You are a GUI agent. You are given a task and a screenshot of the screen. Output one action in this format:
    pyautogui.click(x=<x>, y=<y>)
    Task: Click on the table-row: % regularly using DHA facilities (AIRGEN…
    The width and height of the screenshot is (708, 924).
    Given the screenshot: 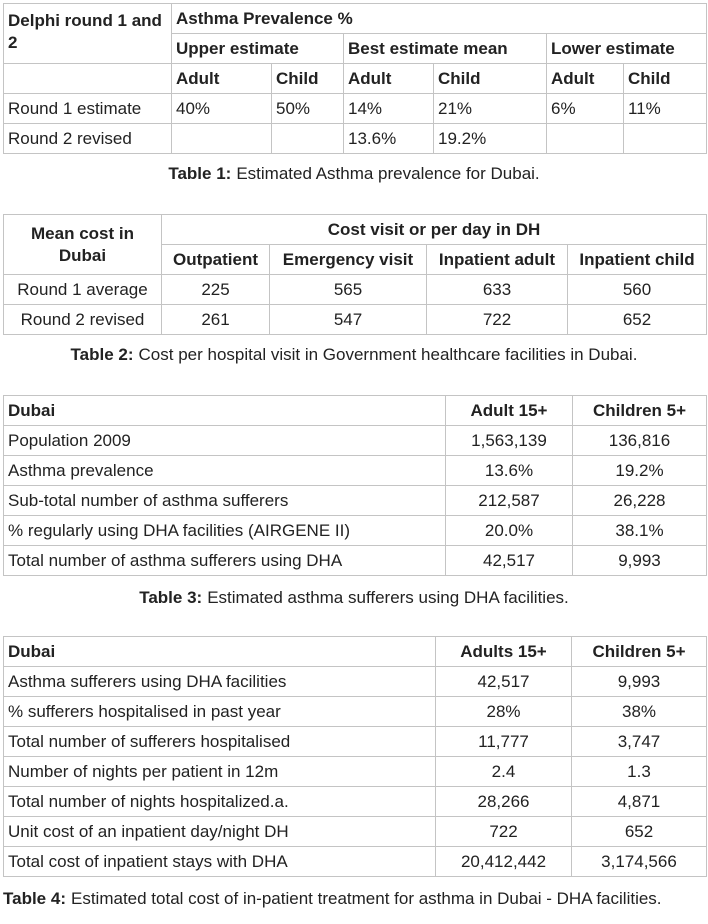 What is the action you would take?
    pyautogui.click(x=355, y=530)
    